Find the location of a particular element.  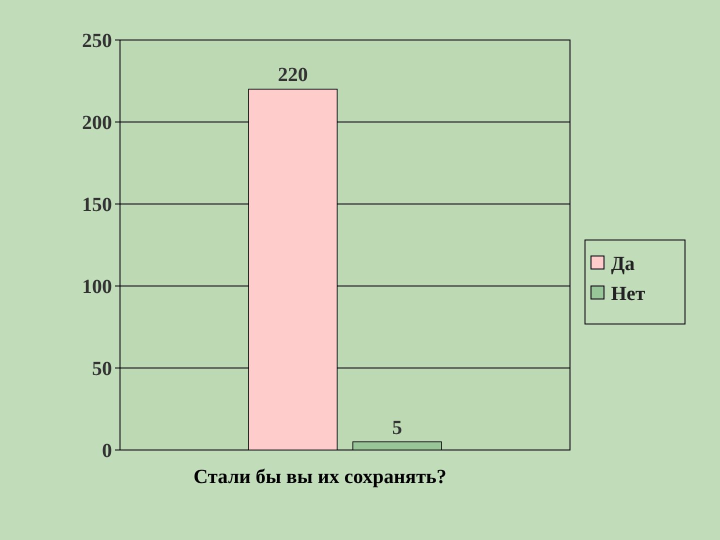

legend-label: Да is located at coordinates (623, 264).